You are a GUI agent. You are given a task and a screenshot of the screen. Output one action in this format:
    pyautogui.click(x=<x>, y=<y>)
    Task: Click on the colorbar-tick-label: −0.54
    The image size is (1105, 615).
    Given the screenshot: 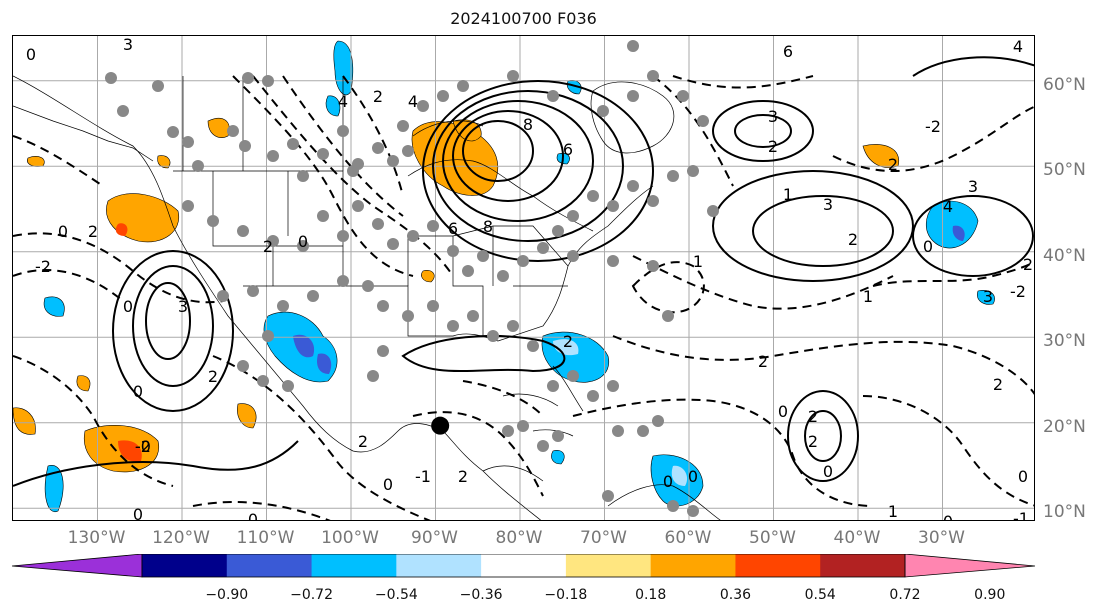 What is the action you would take?
    pyautogui.click(x=396, y=595)
    